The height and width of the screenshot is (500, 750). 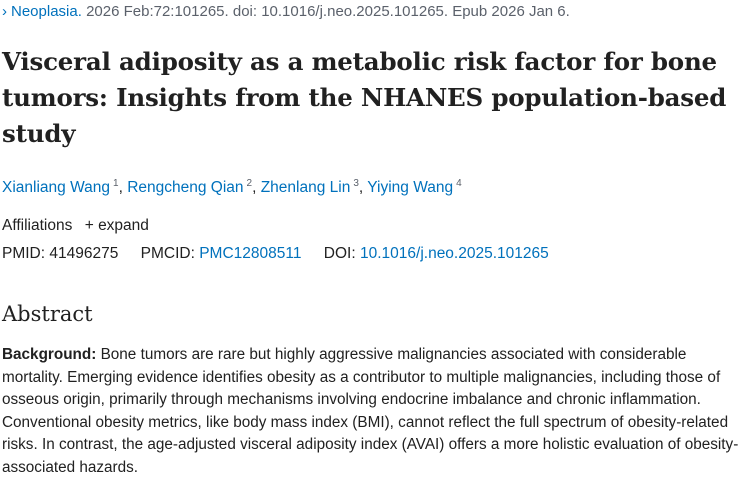 What do you see at coordinates (410, 188) in the screenshot?
I see `author-link: Yiying Wang` at bounding box center [410, 188].